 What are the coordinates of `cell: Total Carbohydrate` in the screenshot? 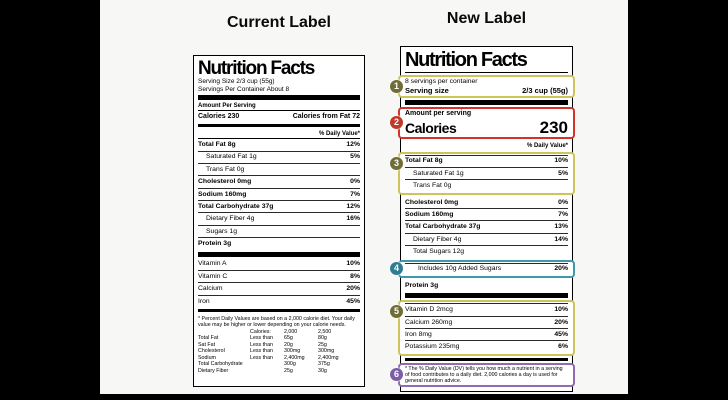 It's located at (220, 364).